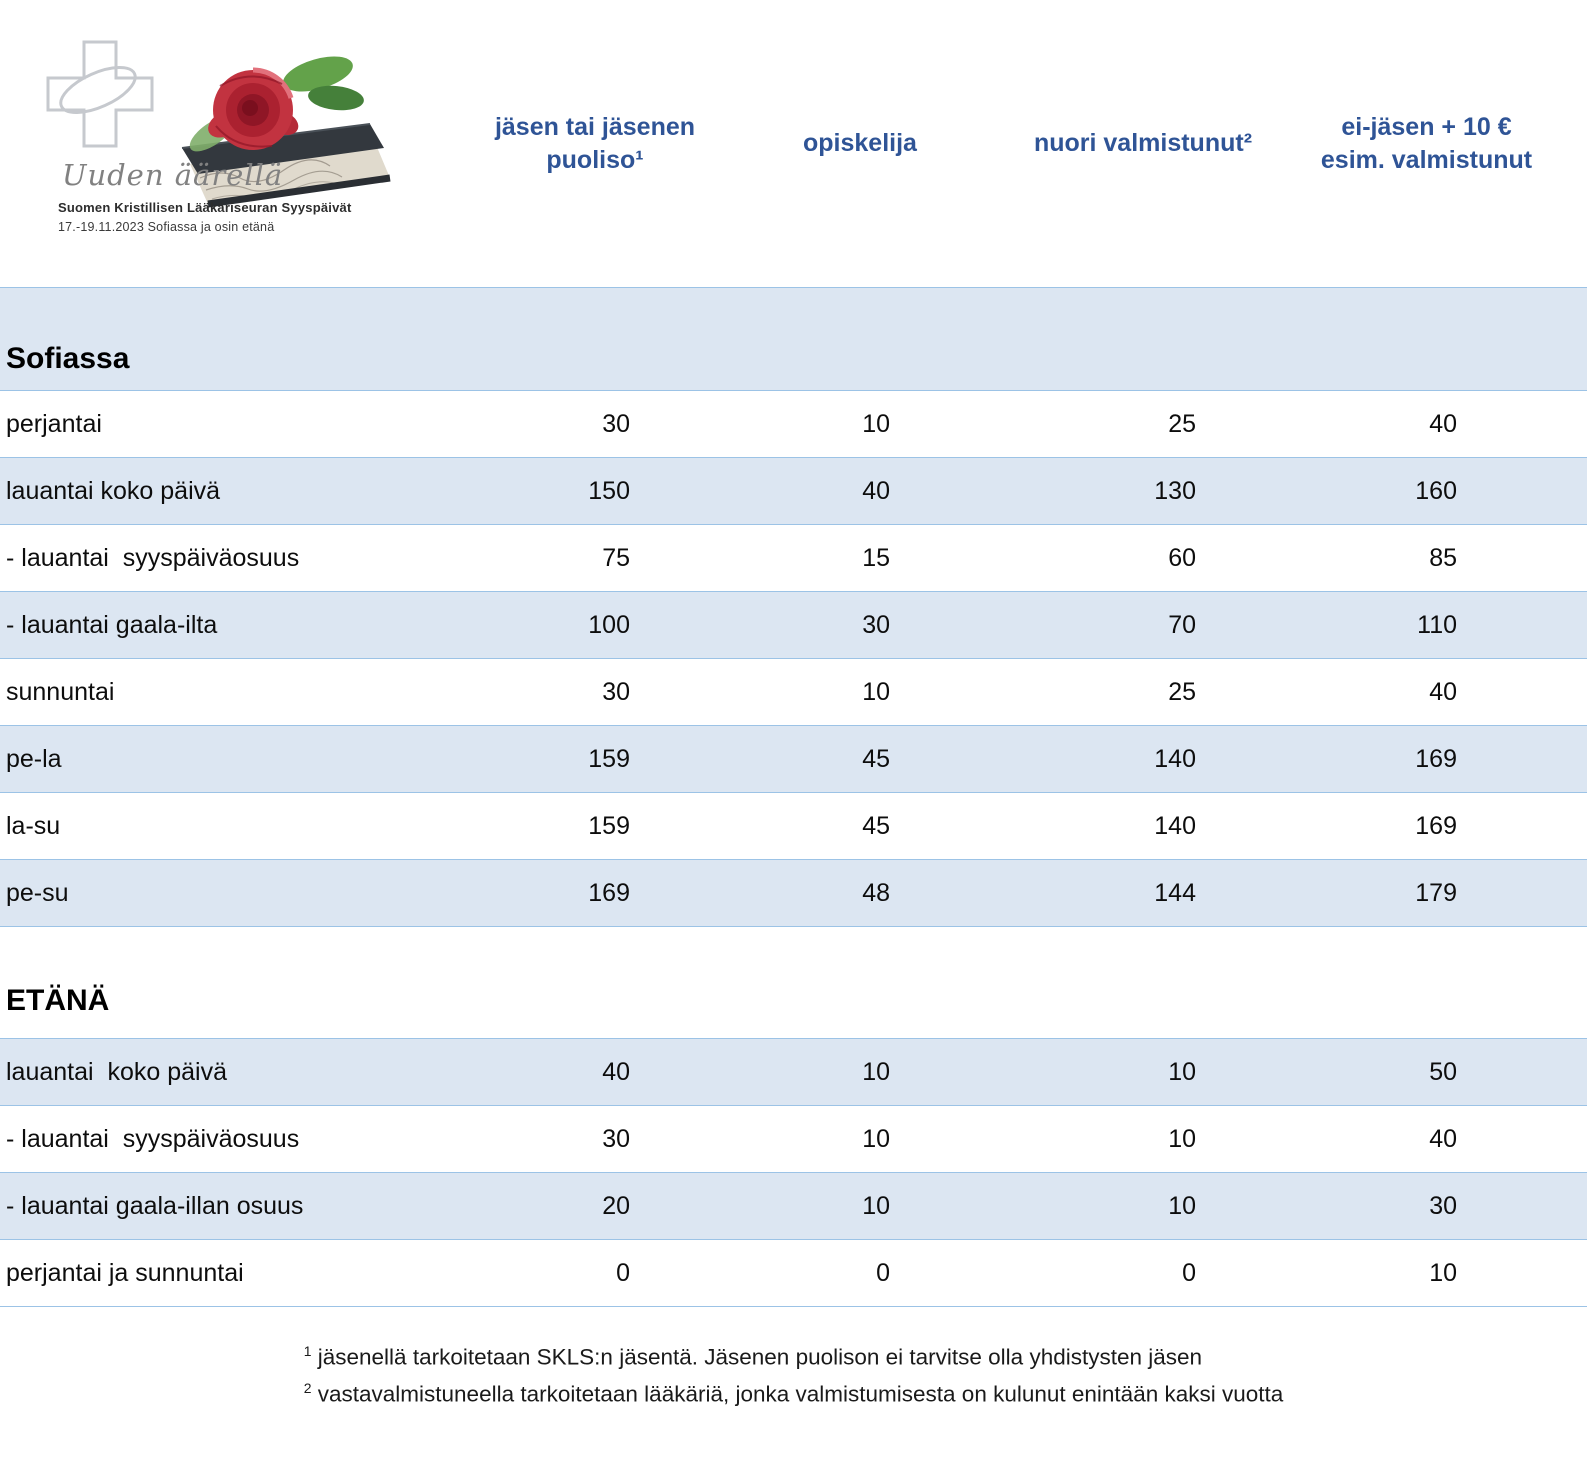  What do you see at coordinates (307, 1351) in the screenshot?
I see `footnote-1-sup: 1` at bounding box center [307, 1351].